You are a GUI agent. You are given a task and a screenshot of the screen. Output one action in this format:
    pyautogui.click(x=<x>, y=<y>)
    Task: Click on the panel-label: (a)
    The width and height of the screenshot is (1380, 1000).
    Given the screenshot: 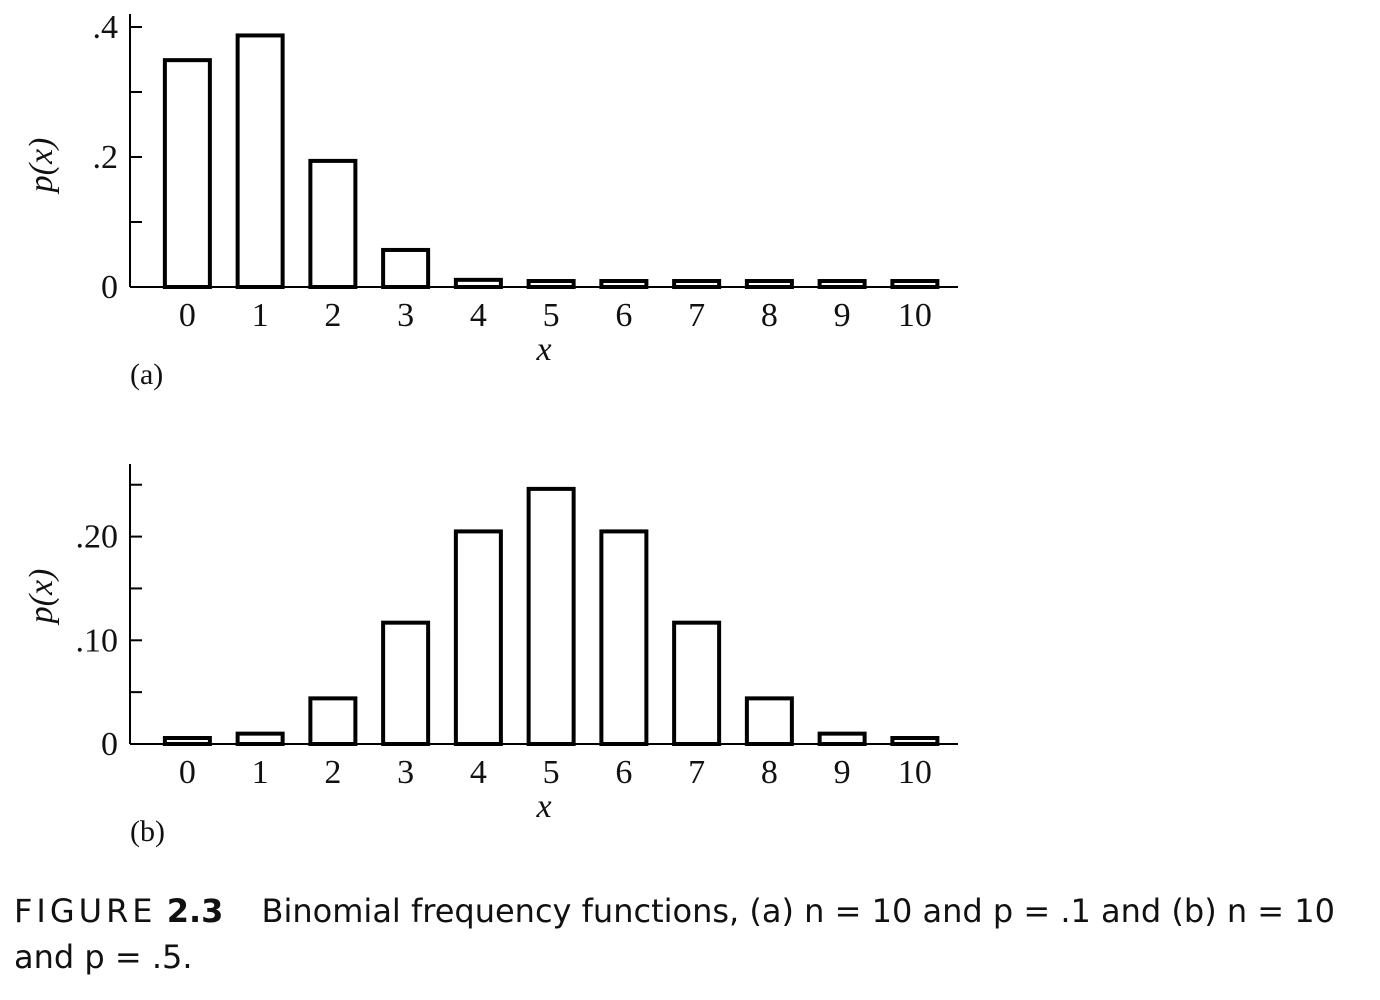 What is the action you would take?
    pyautogui.click(x=146, y=374)
    